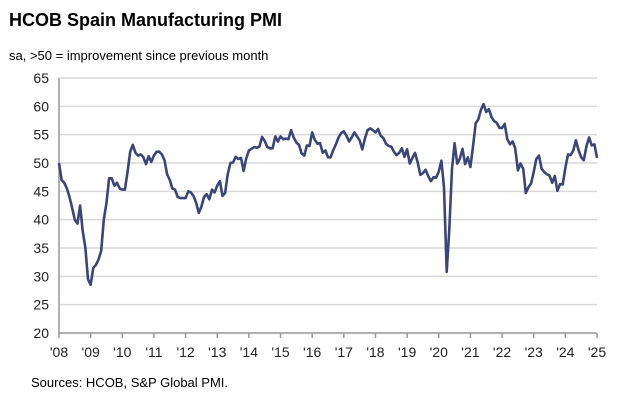 The width and height of the screenshot is (634, 402). What do you see at coordinates (470, 352) in the screenshot?
I see `x-tick-label: '21` at bounding box center [470, 352].